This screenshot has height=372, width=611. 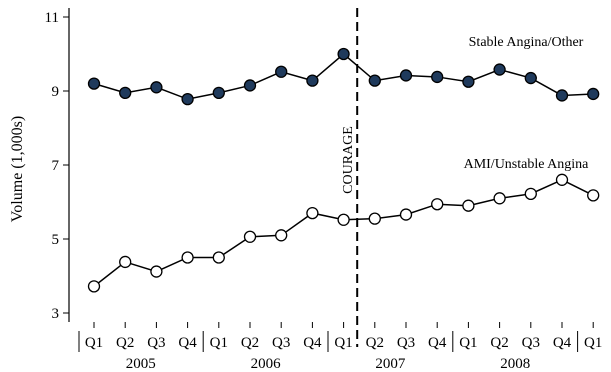 What do you see at coordinates (52, 18) in the screenshot?
I see `y-tick-label: 11` at bounding box center [52, 18].